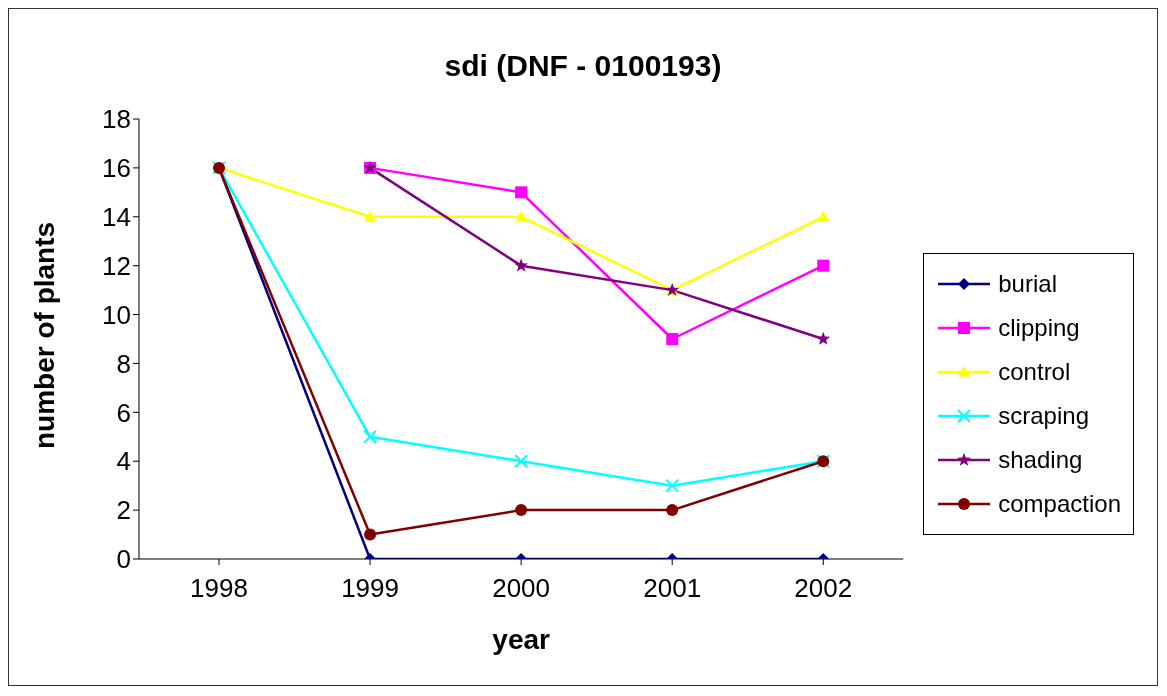 The height and width of the screenshot is (696, 1167). I want to click on y-tick-label: 6, so click(123, 412).